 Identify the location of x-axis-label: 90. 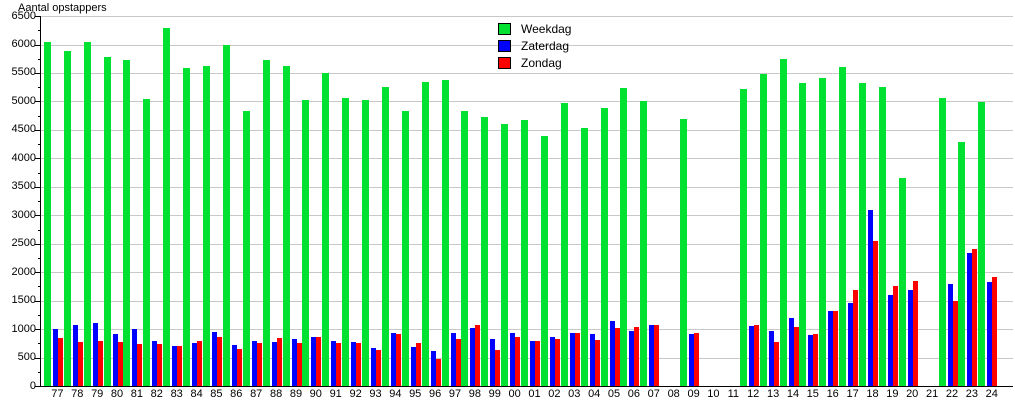
(315, 394).